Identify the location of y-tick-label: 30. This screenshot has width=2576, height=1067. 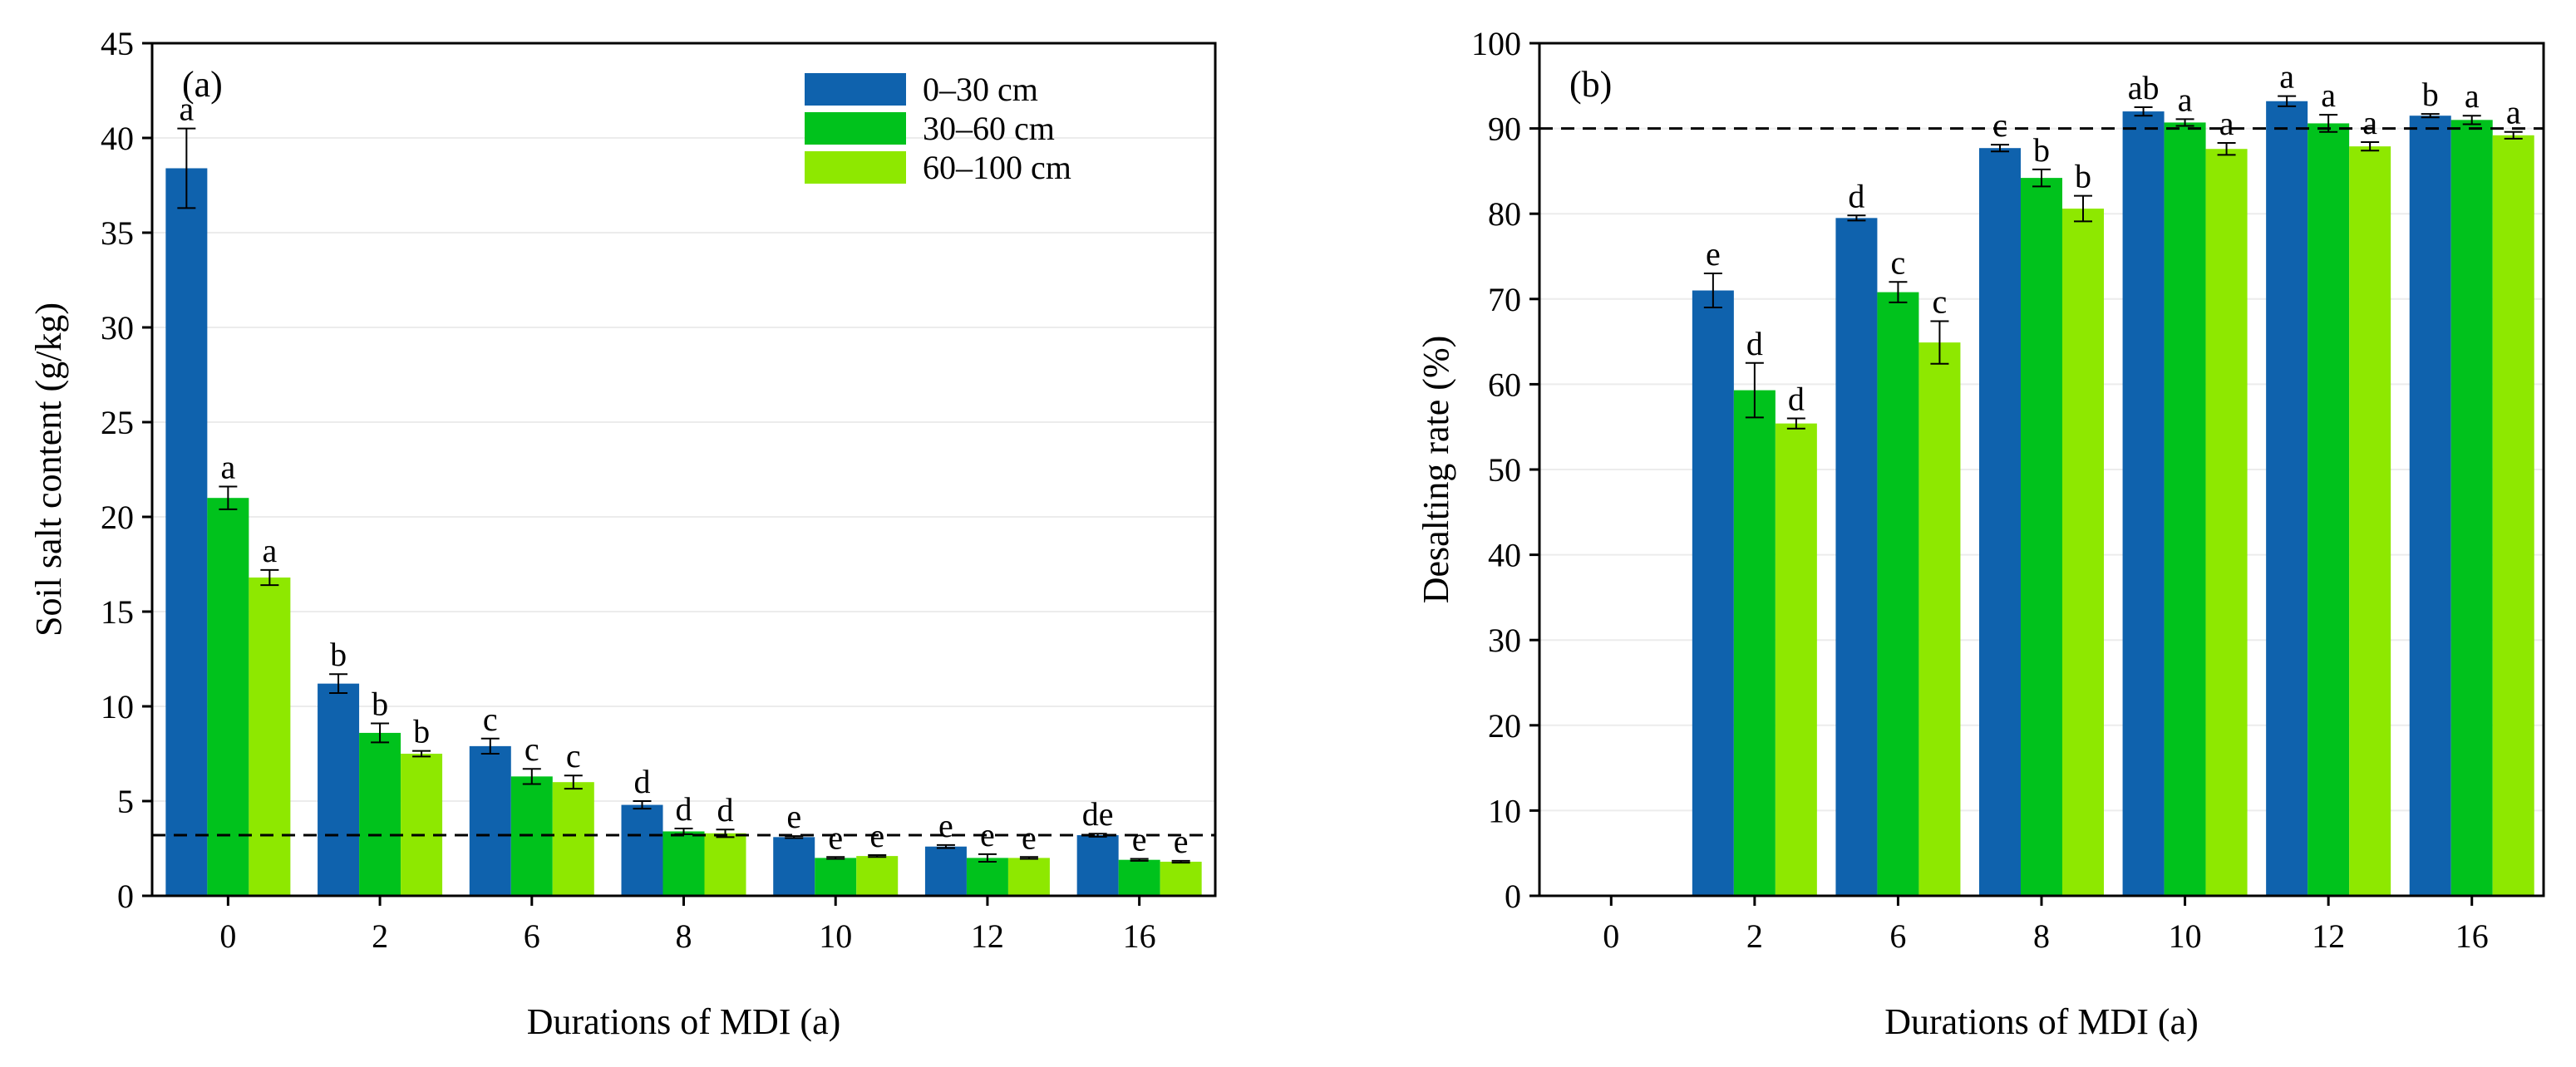
(117, 328).